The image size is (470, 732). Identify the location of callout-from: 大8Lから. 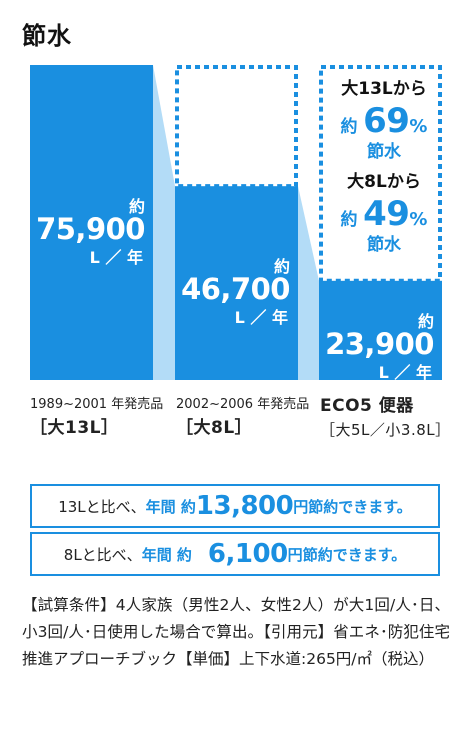
(384, 182).